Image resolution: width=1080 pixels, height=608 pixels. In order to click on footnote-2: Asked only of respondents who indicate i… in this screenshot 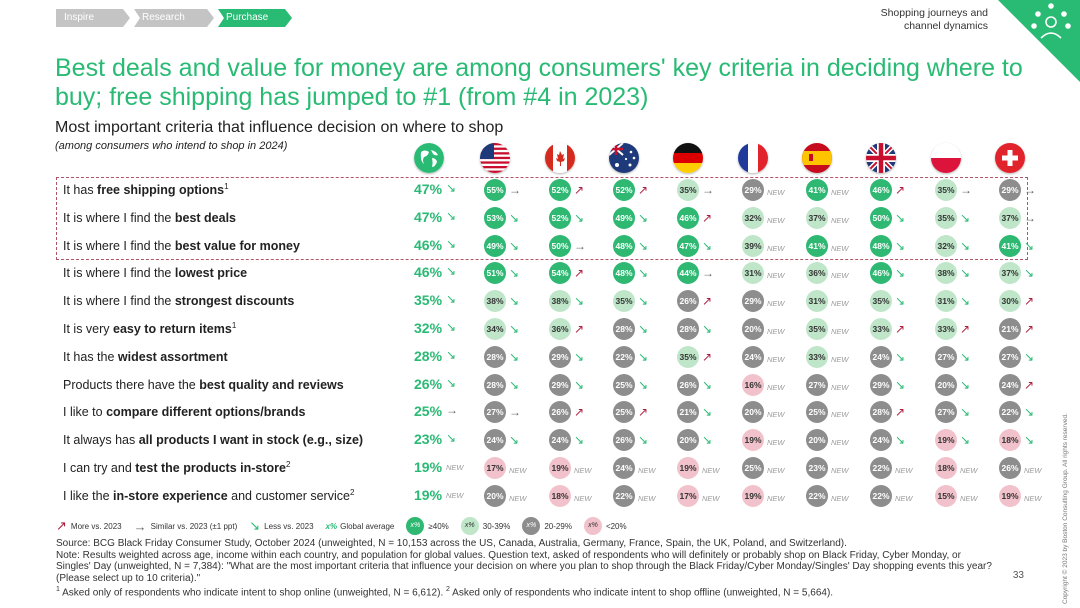, I will do `click(643, 593)`.